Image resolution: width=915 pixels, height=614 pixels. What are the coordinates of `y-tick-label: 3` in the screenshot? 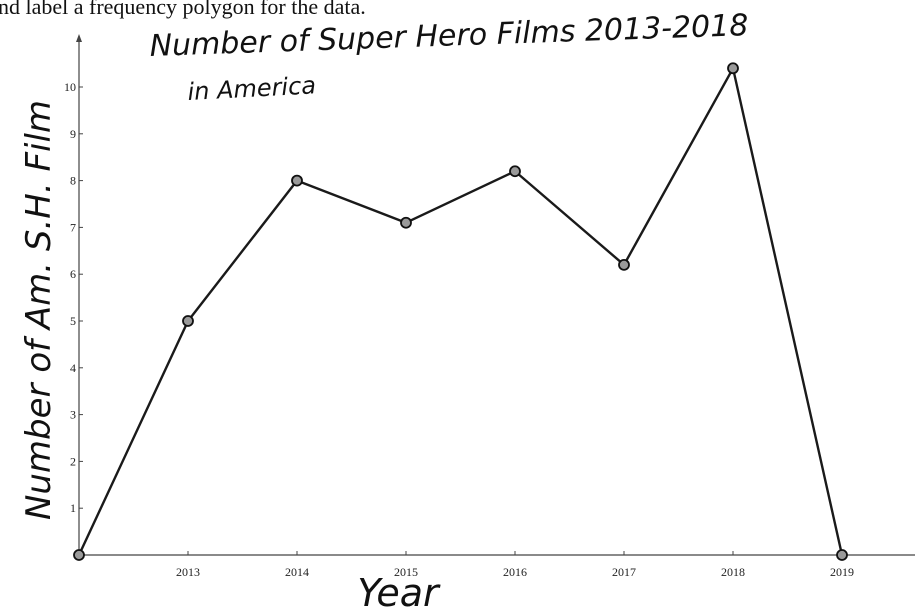 It's located at (73, 415).